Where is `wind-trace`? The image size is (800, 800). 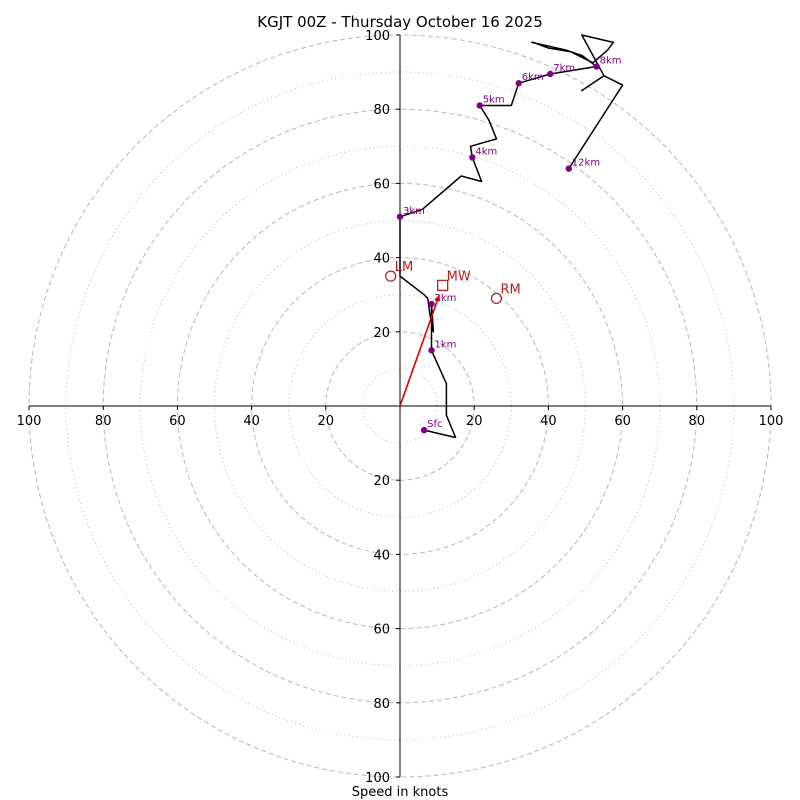 wind-trace is located at coordinates (511, 236).